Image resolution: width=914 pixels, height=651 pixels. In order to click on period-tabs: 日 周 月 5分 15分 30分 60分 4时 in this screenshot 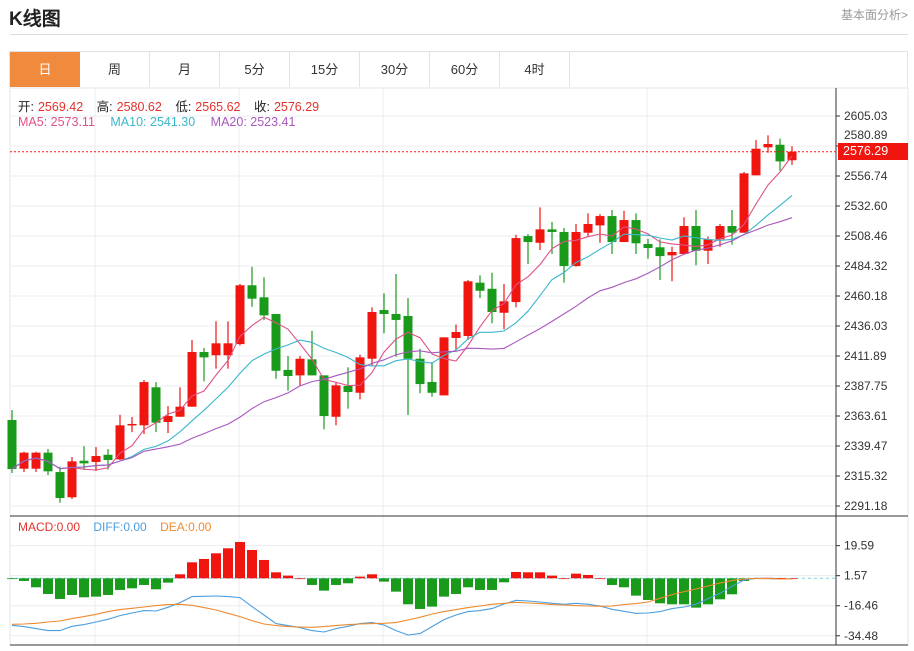, I will do `click(458, 69)`.